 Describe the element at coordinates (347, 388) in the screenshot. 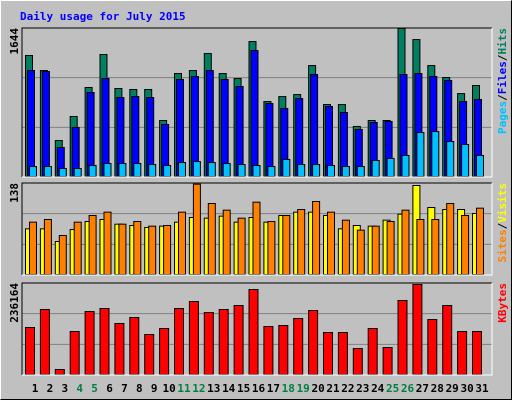

I see `x-tick-label: 22` at that location.